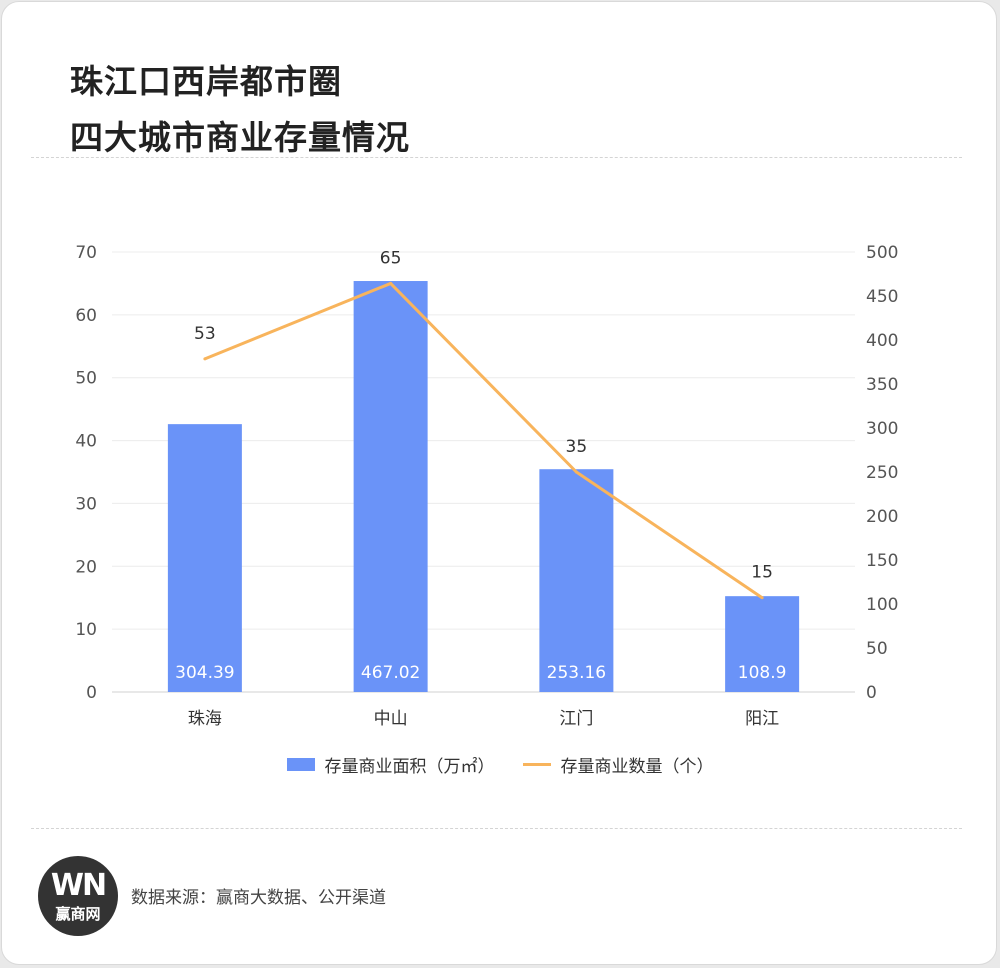  I want to click on right-axis-tick: 100, so click(882, 605).